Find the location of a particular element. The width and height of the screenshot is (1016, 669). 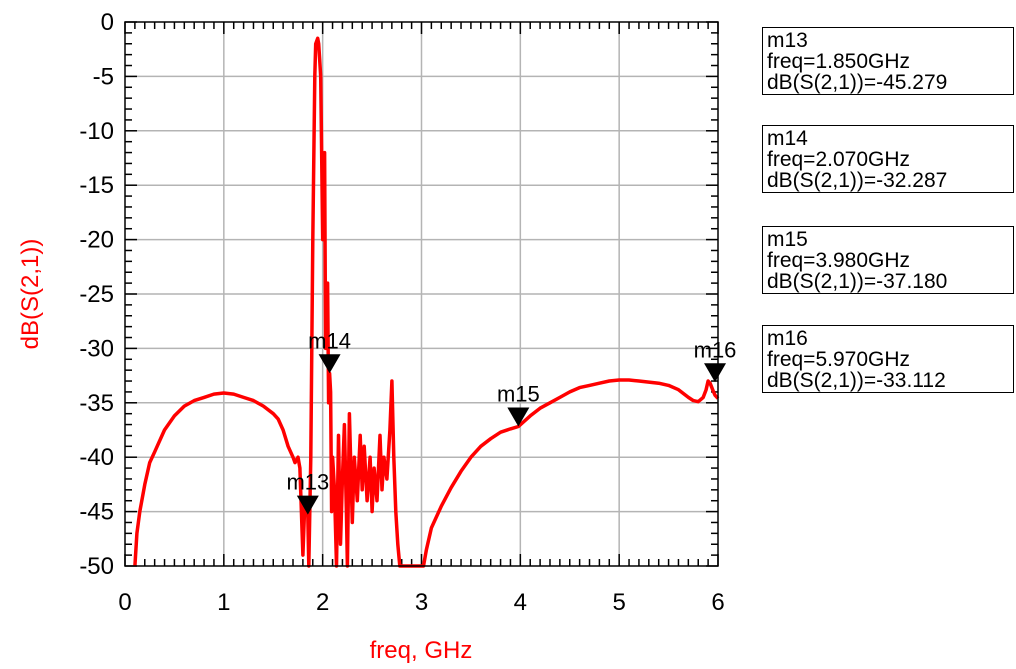

marker-readout-m15: m15 freq=3.980GHz dB(S(2,1))=-37.180 is located at coordinates (888, 260).